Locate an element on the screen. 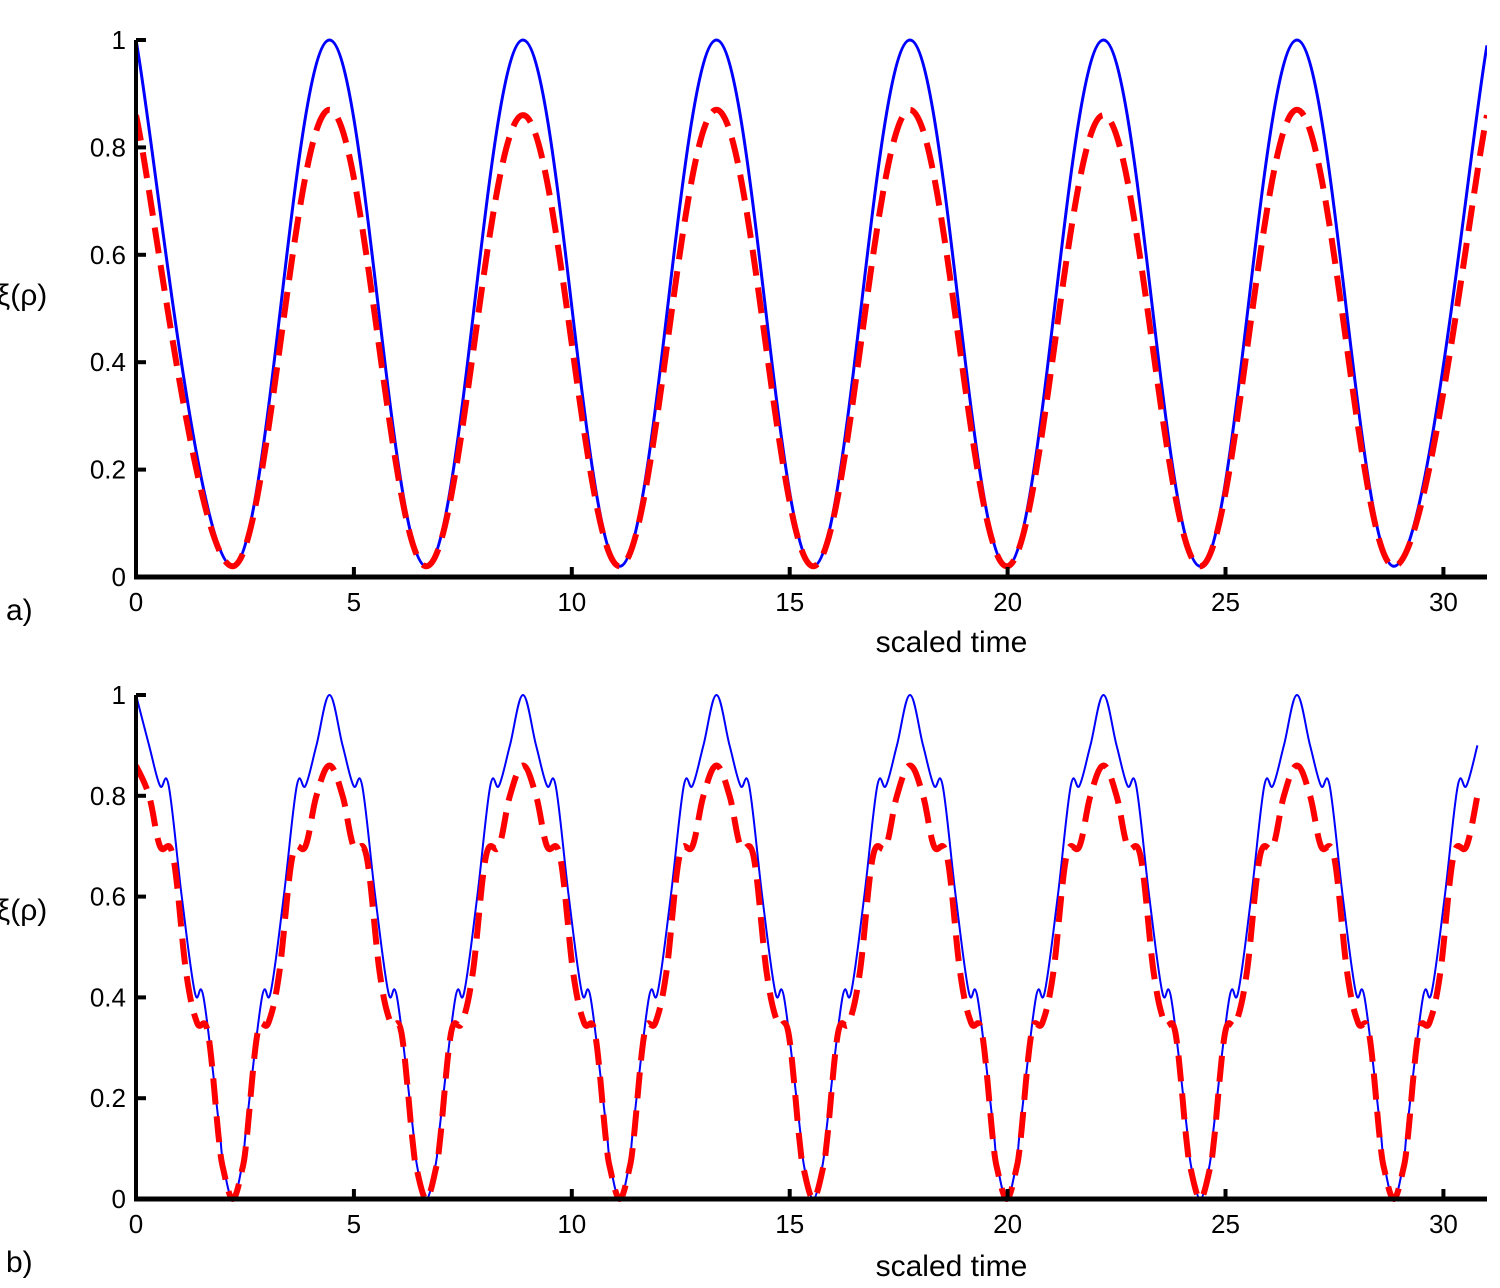  panel-label: a) is located at coordinates (19, 610).